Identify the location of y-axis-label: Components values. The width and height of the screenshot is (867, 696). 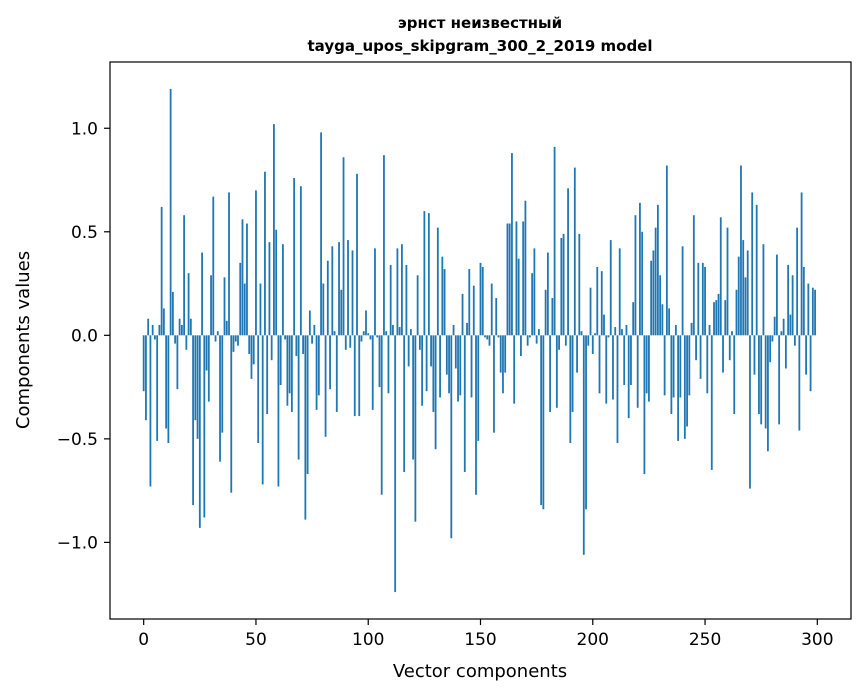
(23, 340).